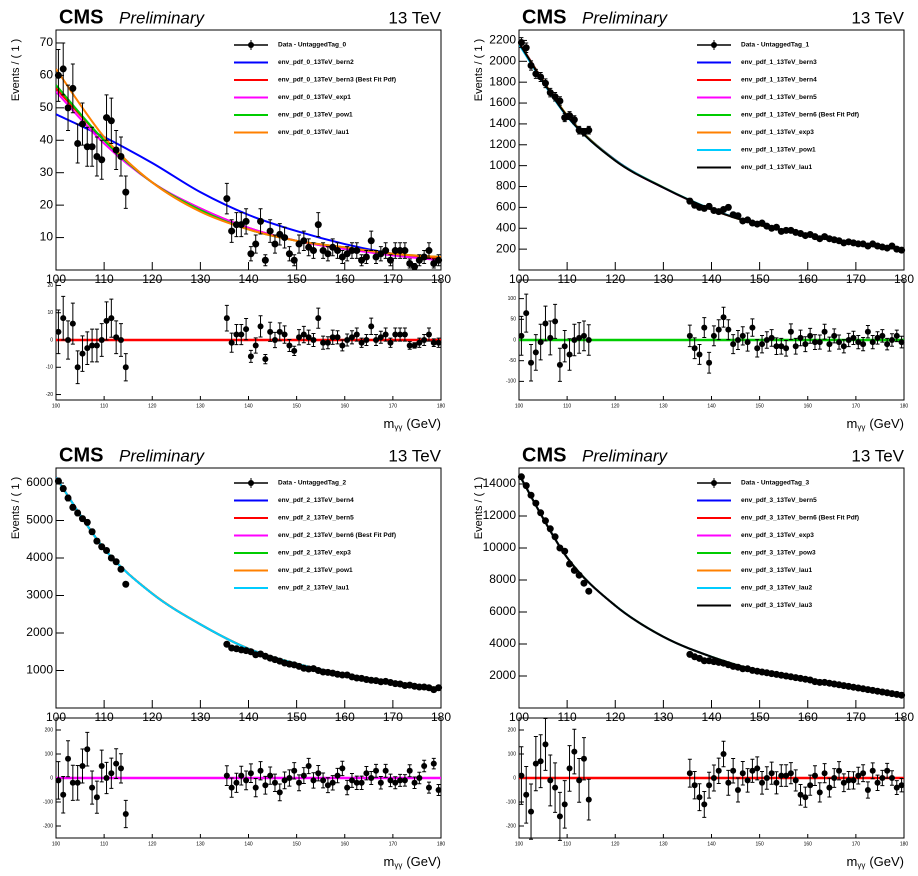  What do you see at coordinates (779, 97) in the screenshot?
I see `legend-label: env_pdf_1_13TeV_bern5` at bounding box center [779, 97].